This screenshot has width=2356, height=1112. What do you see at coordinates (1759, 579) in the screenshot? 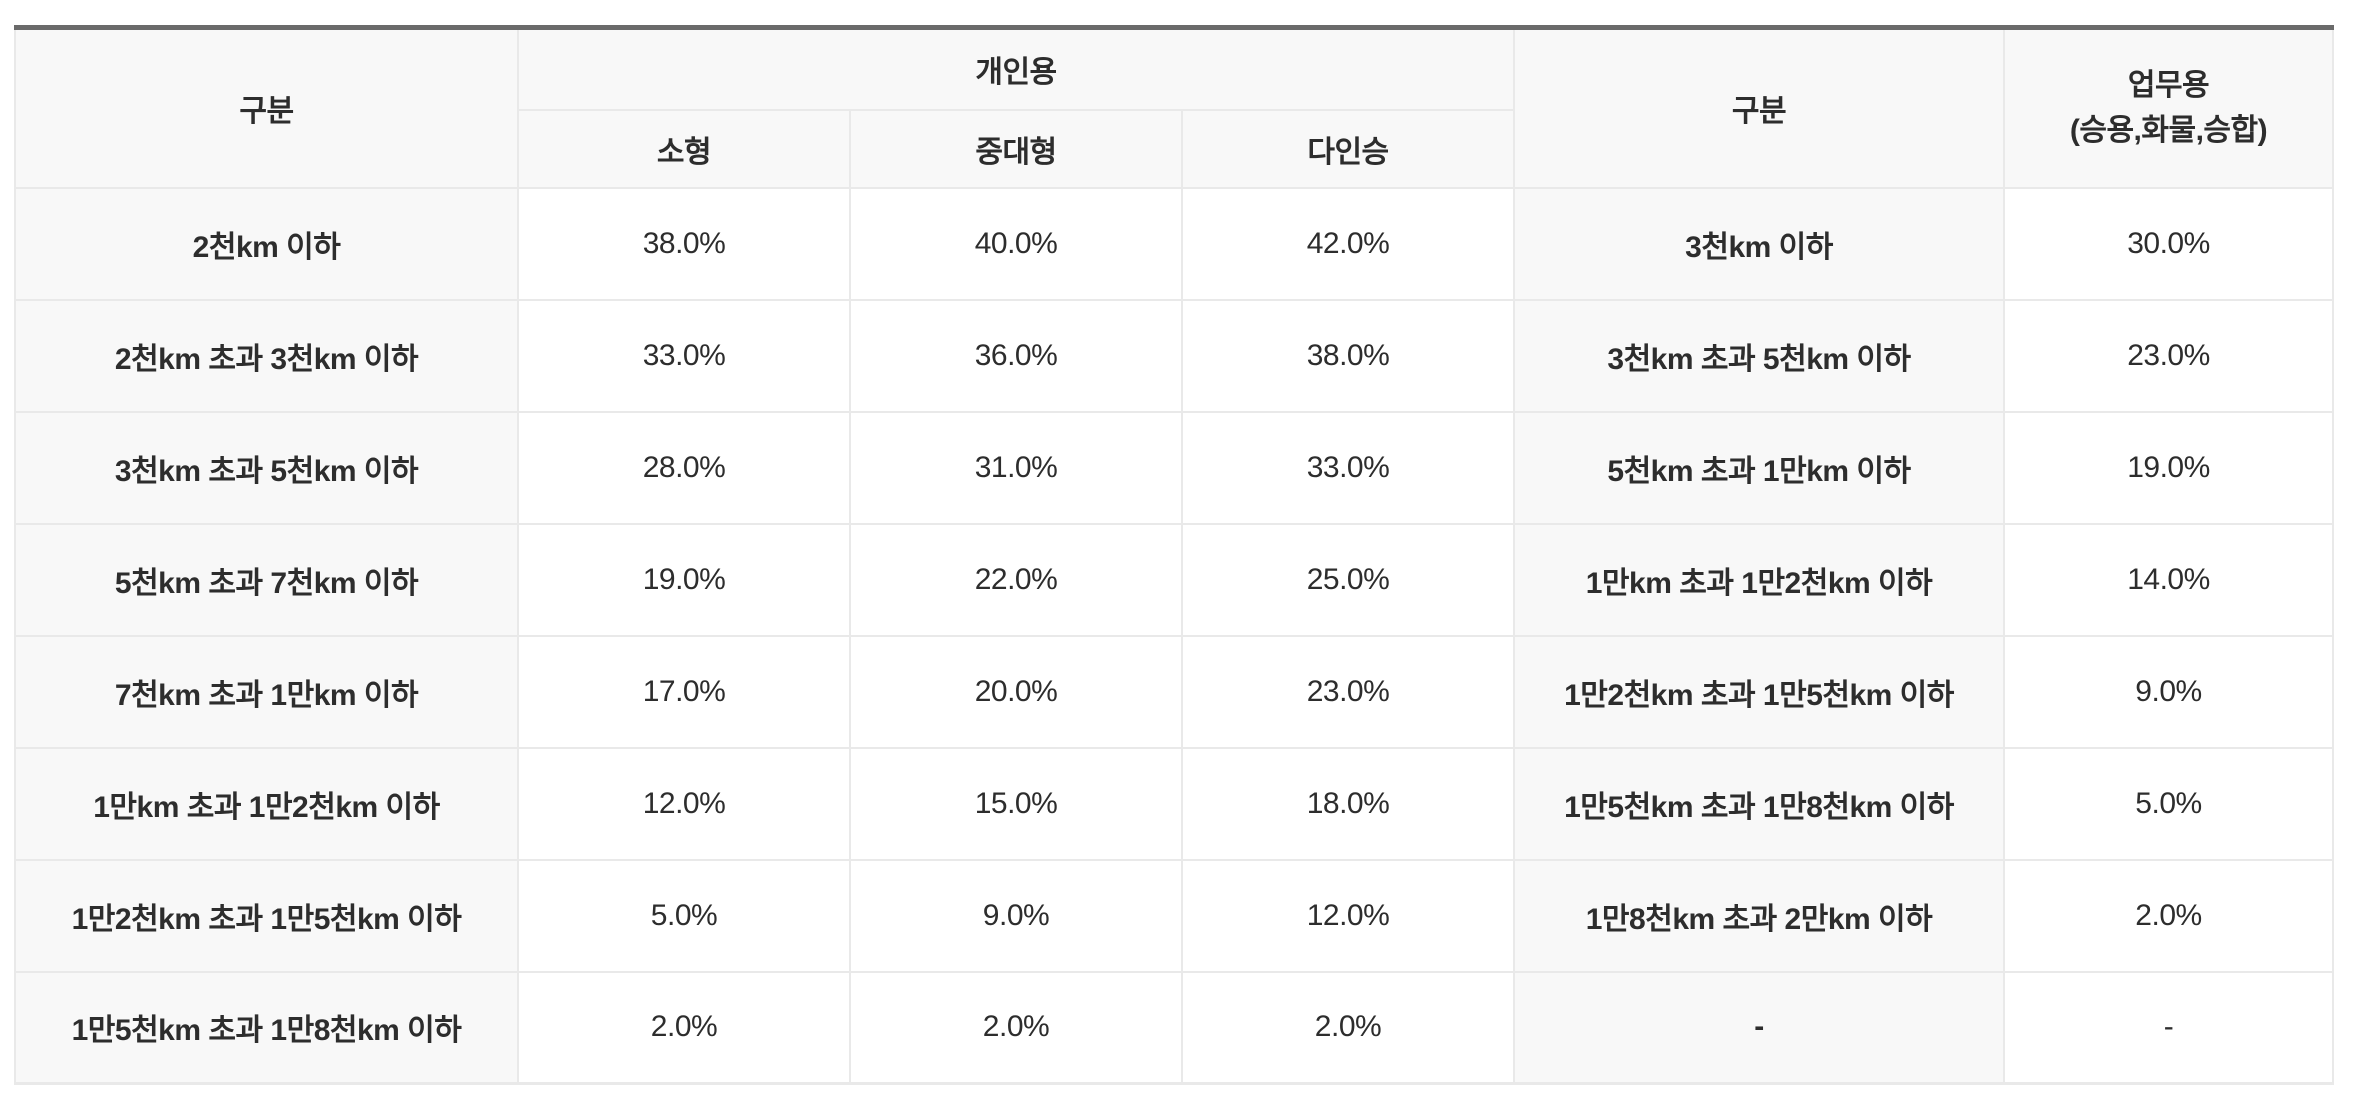
I see `business-mileage-range-cell: 1만km 초과 1만2천km 이하` at bounding box center [1759, 579].